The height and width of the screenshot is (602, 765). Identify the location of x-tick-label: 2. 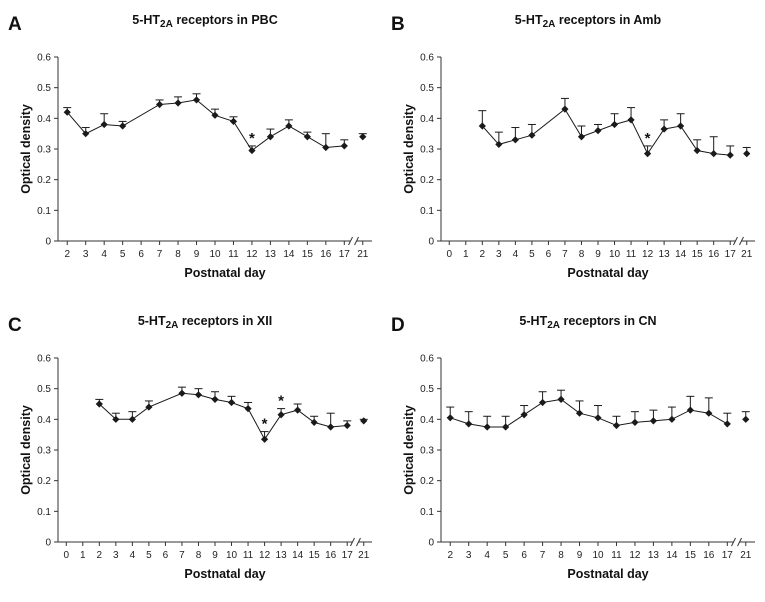
(483, 254).